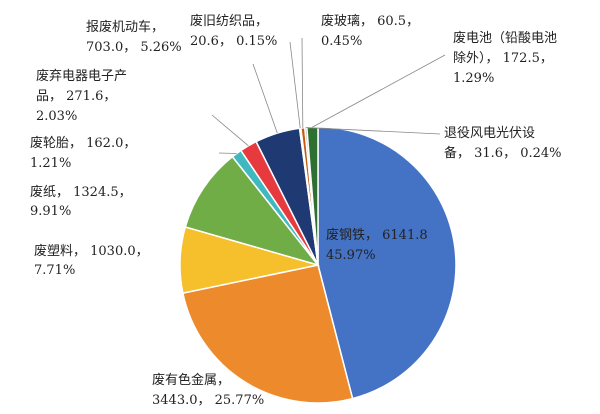 Image resolution: width=600 pixels, height=414 pixels. Describe the element at coordinates (233, 31) in the screenshot. I see `slice-label: 废旧纺织品， 20.6， 0.15%` at that location.